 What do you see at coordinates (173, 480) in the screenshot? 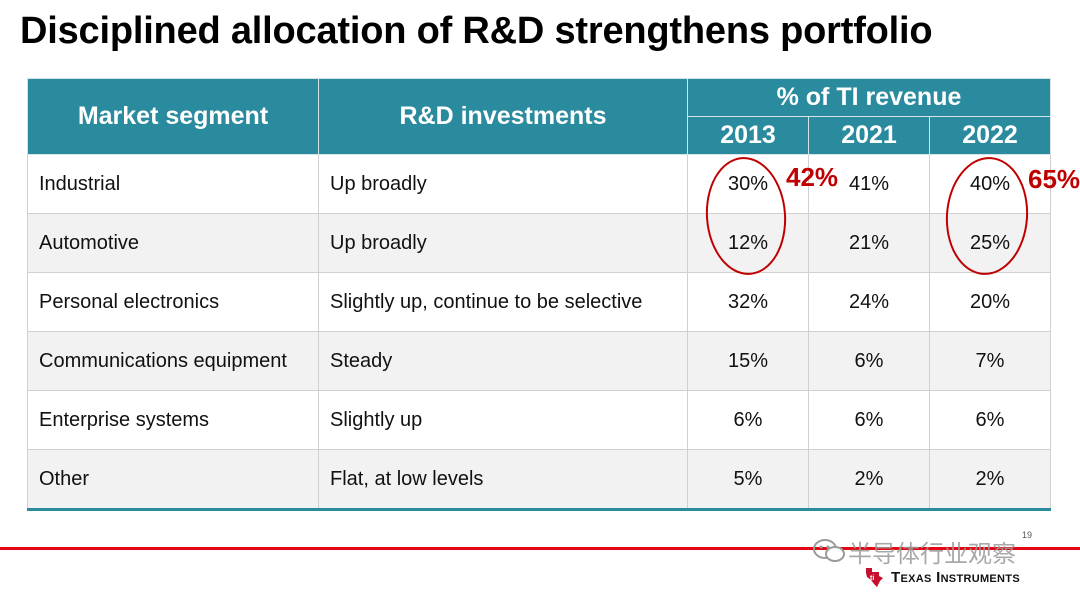
I see `segment-cell: Other` at bounding box center [173, 480].